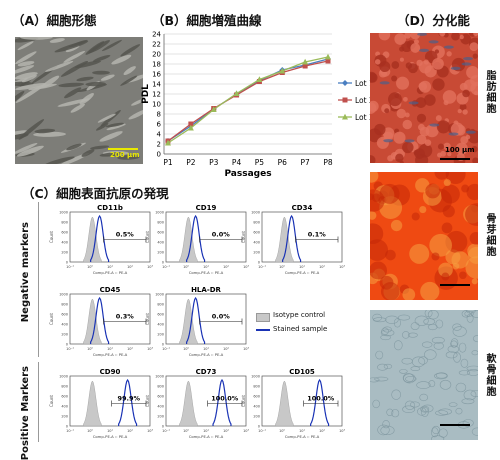 Image resolution: width=500 pixels, height=460 pixels. What do you see at coordinates (364, 117) in the screenshot?
I see `legend-label: Lot 3` at bounding box center [364, 117].